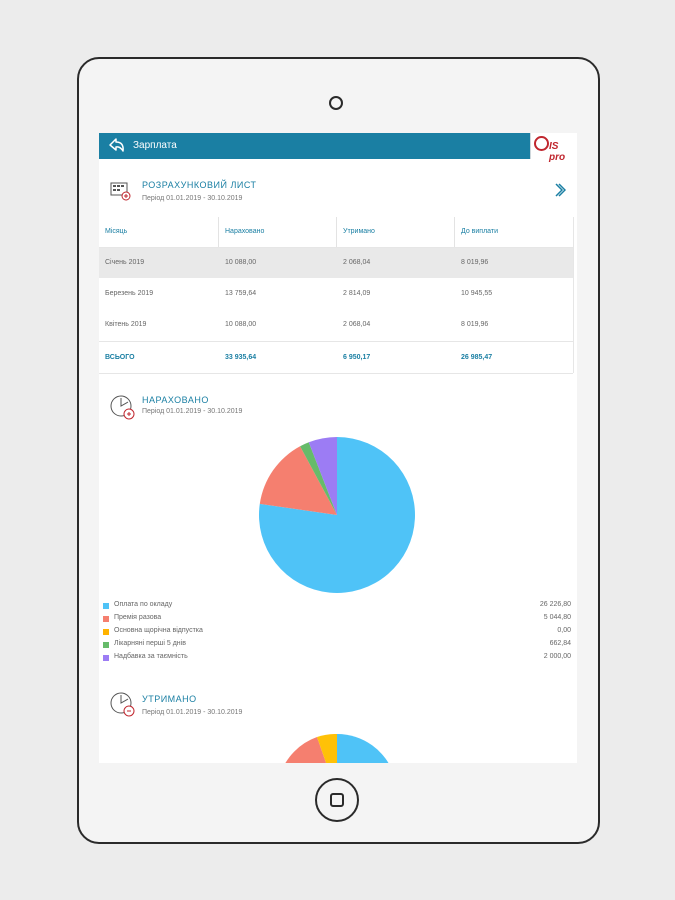 The width and height of the screenshot is (675, 900). I want to click on camera, so click(336, 103).